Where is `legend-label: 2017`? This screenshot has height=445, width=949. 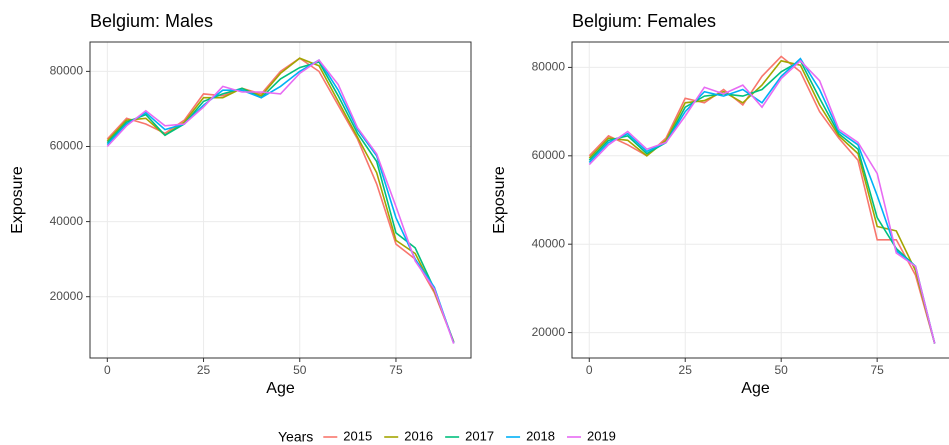 legend-label: 2017 is located at coordinates (479, 435).